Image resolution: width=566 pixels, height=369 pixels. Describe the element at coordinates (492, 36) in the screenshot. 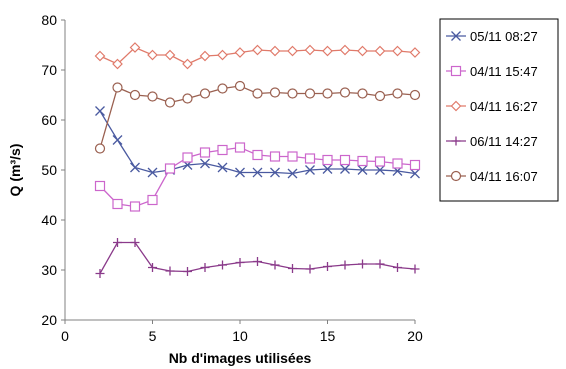

I see `legend-entry: 05/11 08:27` at that location.